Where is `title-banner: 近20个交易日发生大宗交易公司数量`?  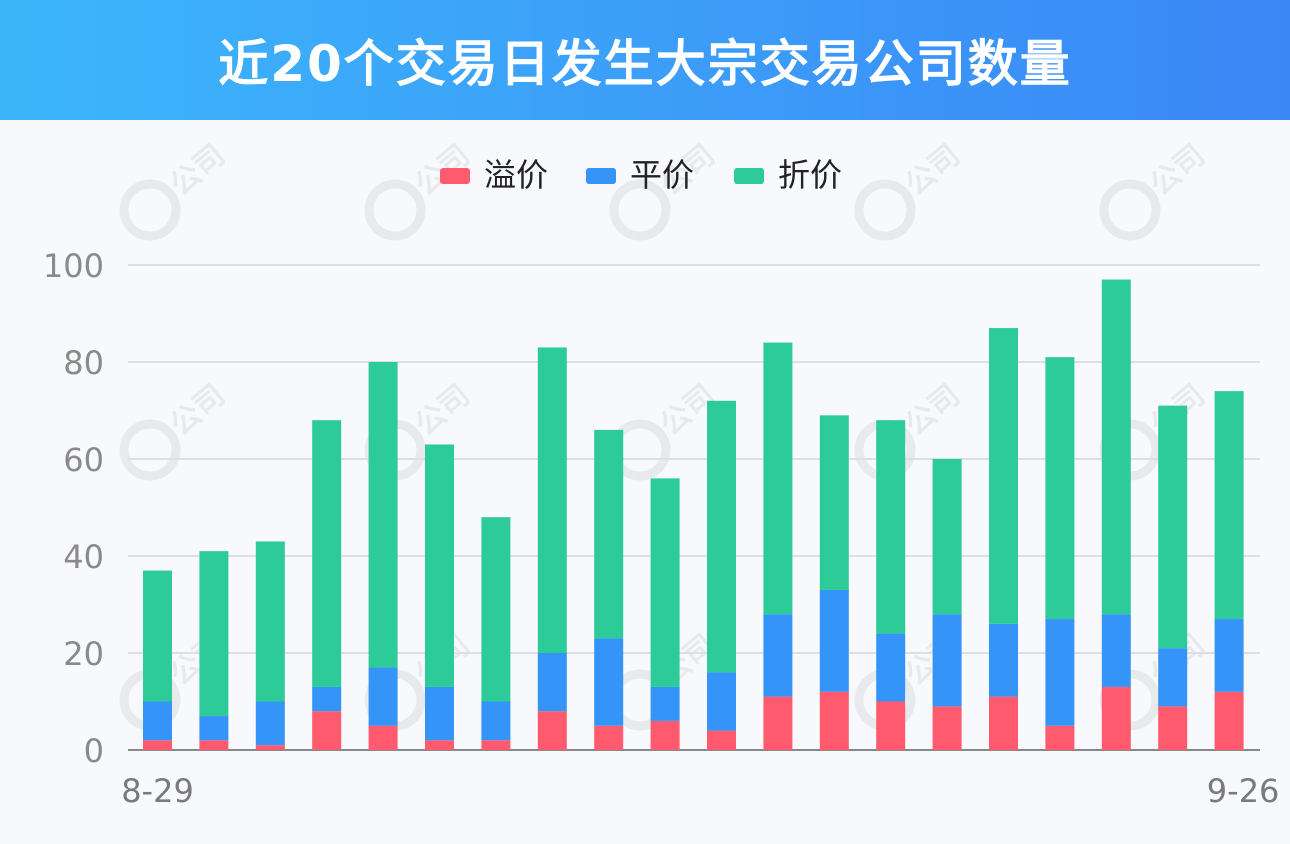 title-banner: 近20个交易日发生大宗交易公司数量 is located at coordinates (645, 60).